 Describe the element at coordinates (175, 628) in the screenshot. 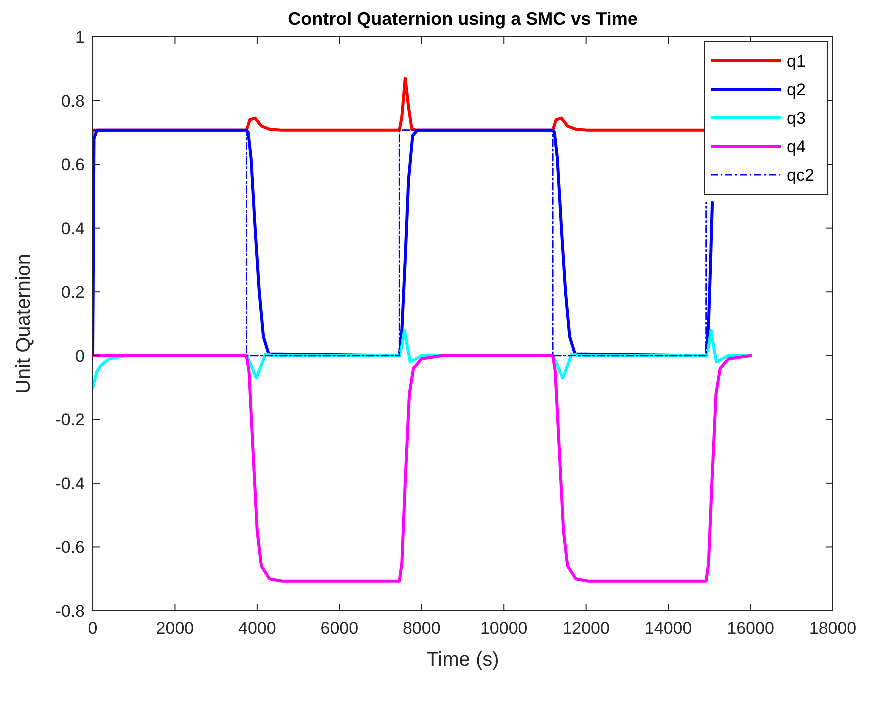

I see `x-tick-label: 2000` at that location.